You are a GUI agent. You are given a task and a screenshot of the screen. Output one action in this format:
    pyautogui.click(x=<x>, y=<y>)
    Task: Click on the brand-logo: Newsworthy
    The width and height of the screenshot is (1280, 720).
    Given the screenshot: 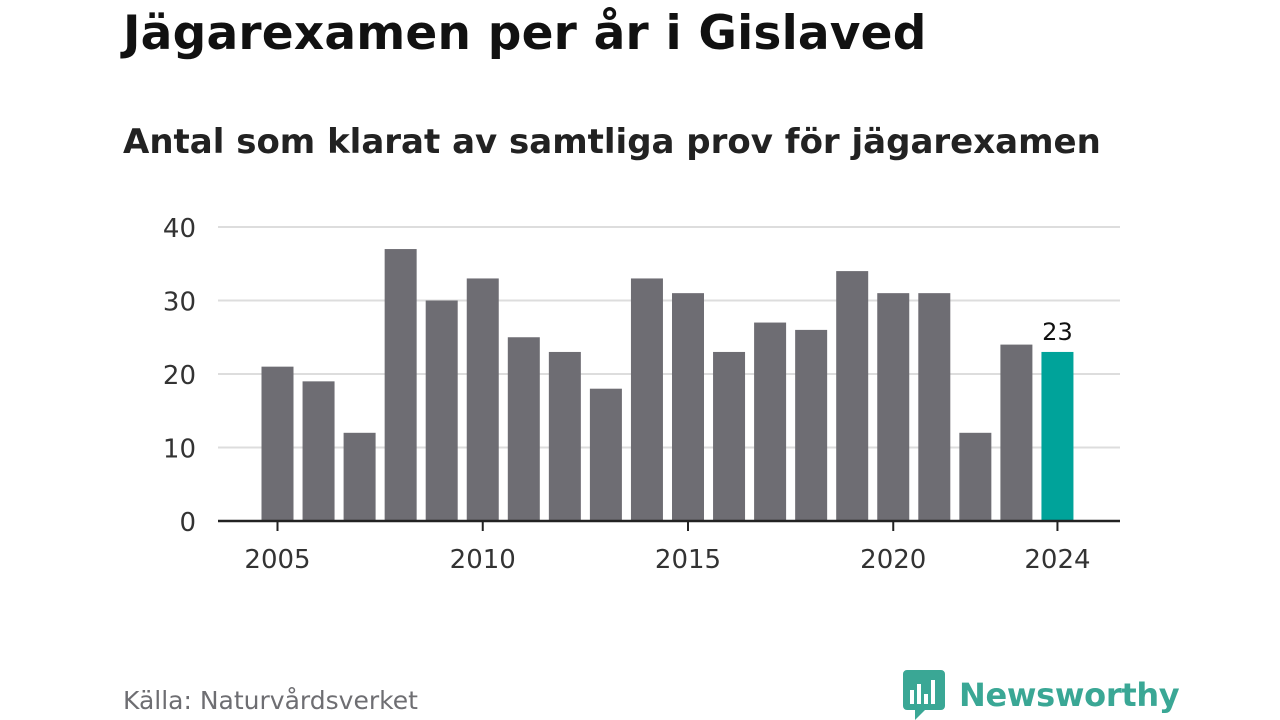 What is the action you would take?
    pyautogui.click(x=1041, y=695)
    